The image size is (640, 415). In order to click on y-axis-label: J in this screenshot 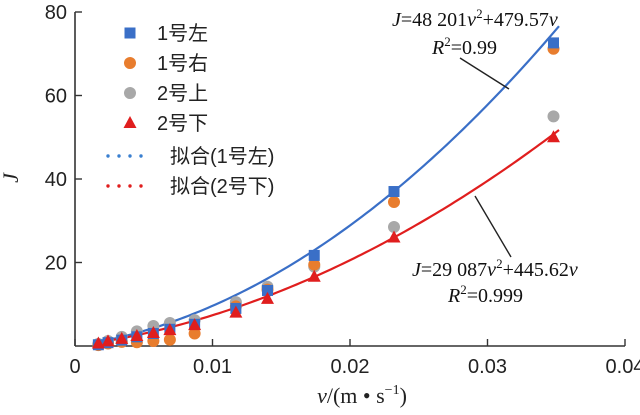, I will do `click(11, 177)`.